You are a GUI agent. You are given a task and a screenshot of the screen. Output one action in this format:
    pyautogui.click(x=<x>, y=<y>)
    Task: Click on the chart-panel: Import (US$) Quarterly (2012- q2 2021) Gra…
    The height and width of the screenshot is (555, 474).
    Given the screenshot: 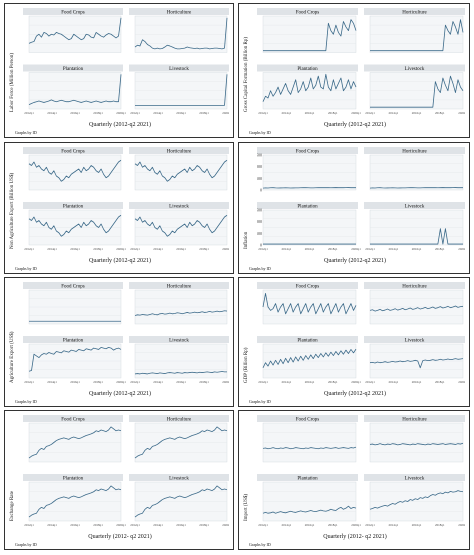 What is the action you would take?
    pyautogui.click(x=354, y=480)
    